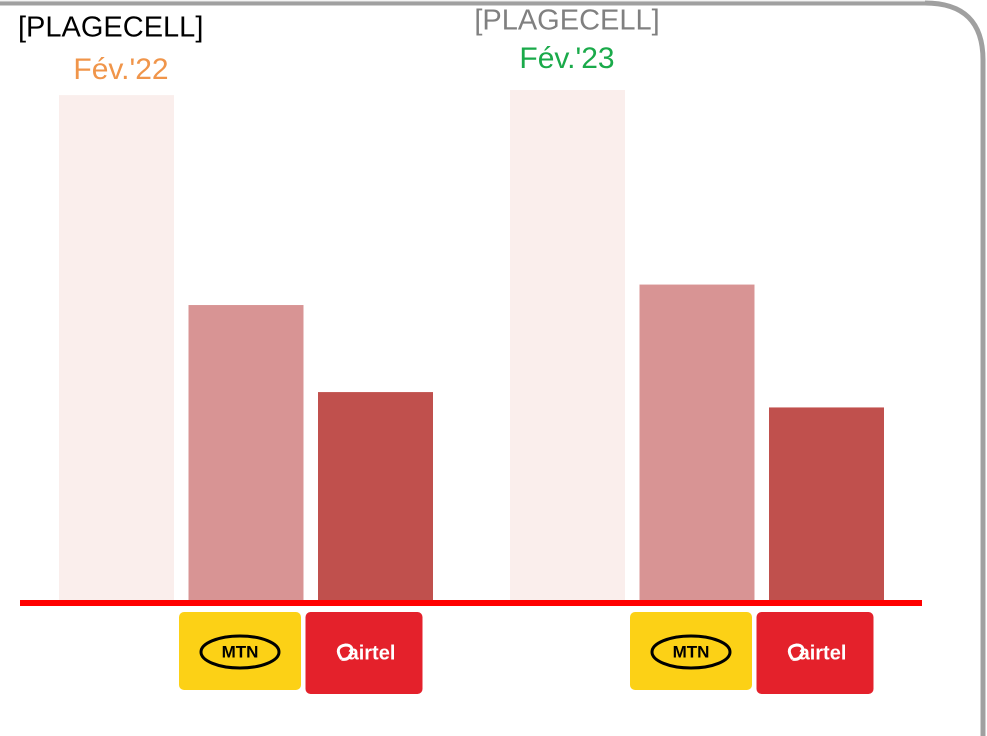 The image size is (987, 736). What do you see at coordinates (566, 58) in the screenshot?
I see `group-subtitle: Fév.'23` at bounding box center [566, 58].